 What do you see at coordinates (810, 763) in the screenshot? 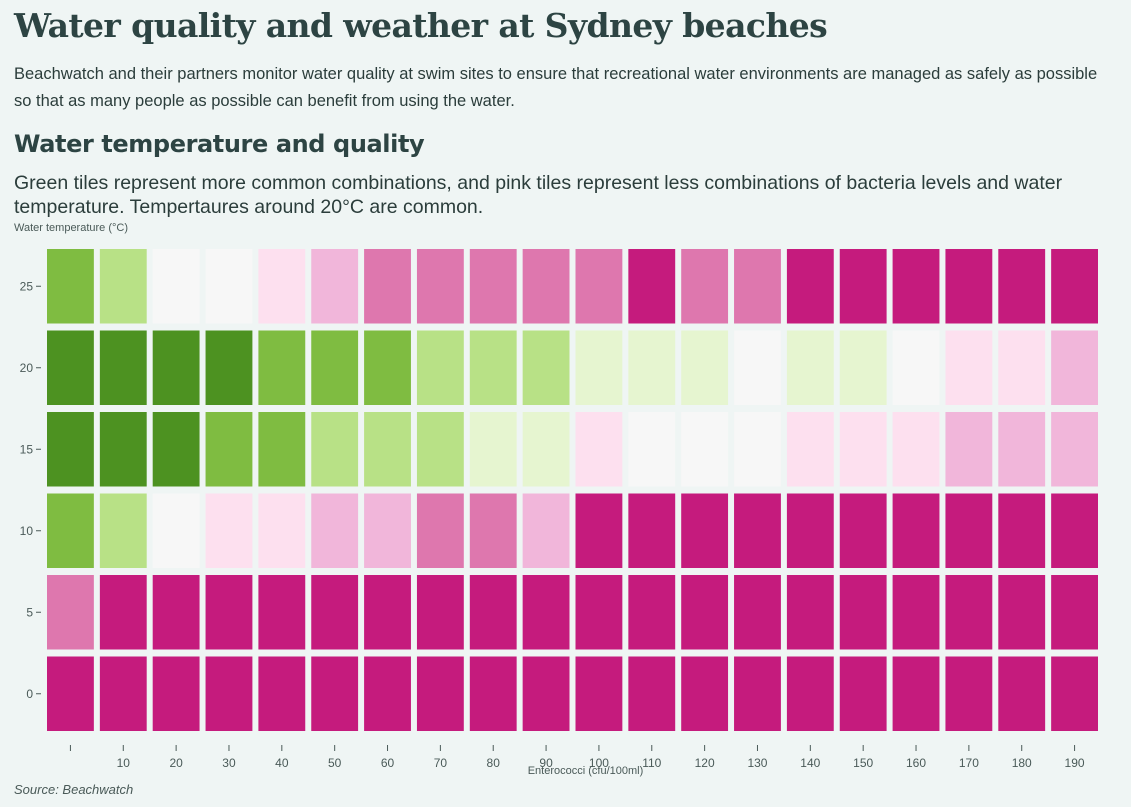
I see `x-tick-label: 140` at bounding box center [810, 763].